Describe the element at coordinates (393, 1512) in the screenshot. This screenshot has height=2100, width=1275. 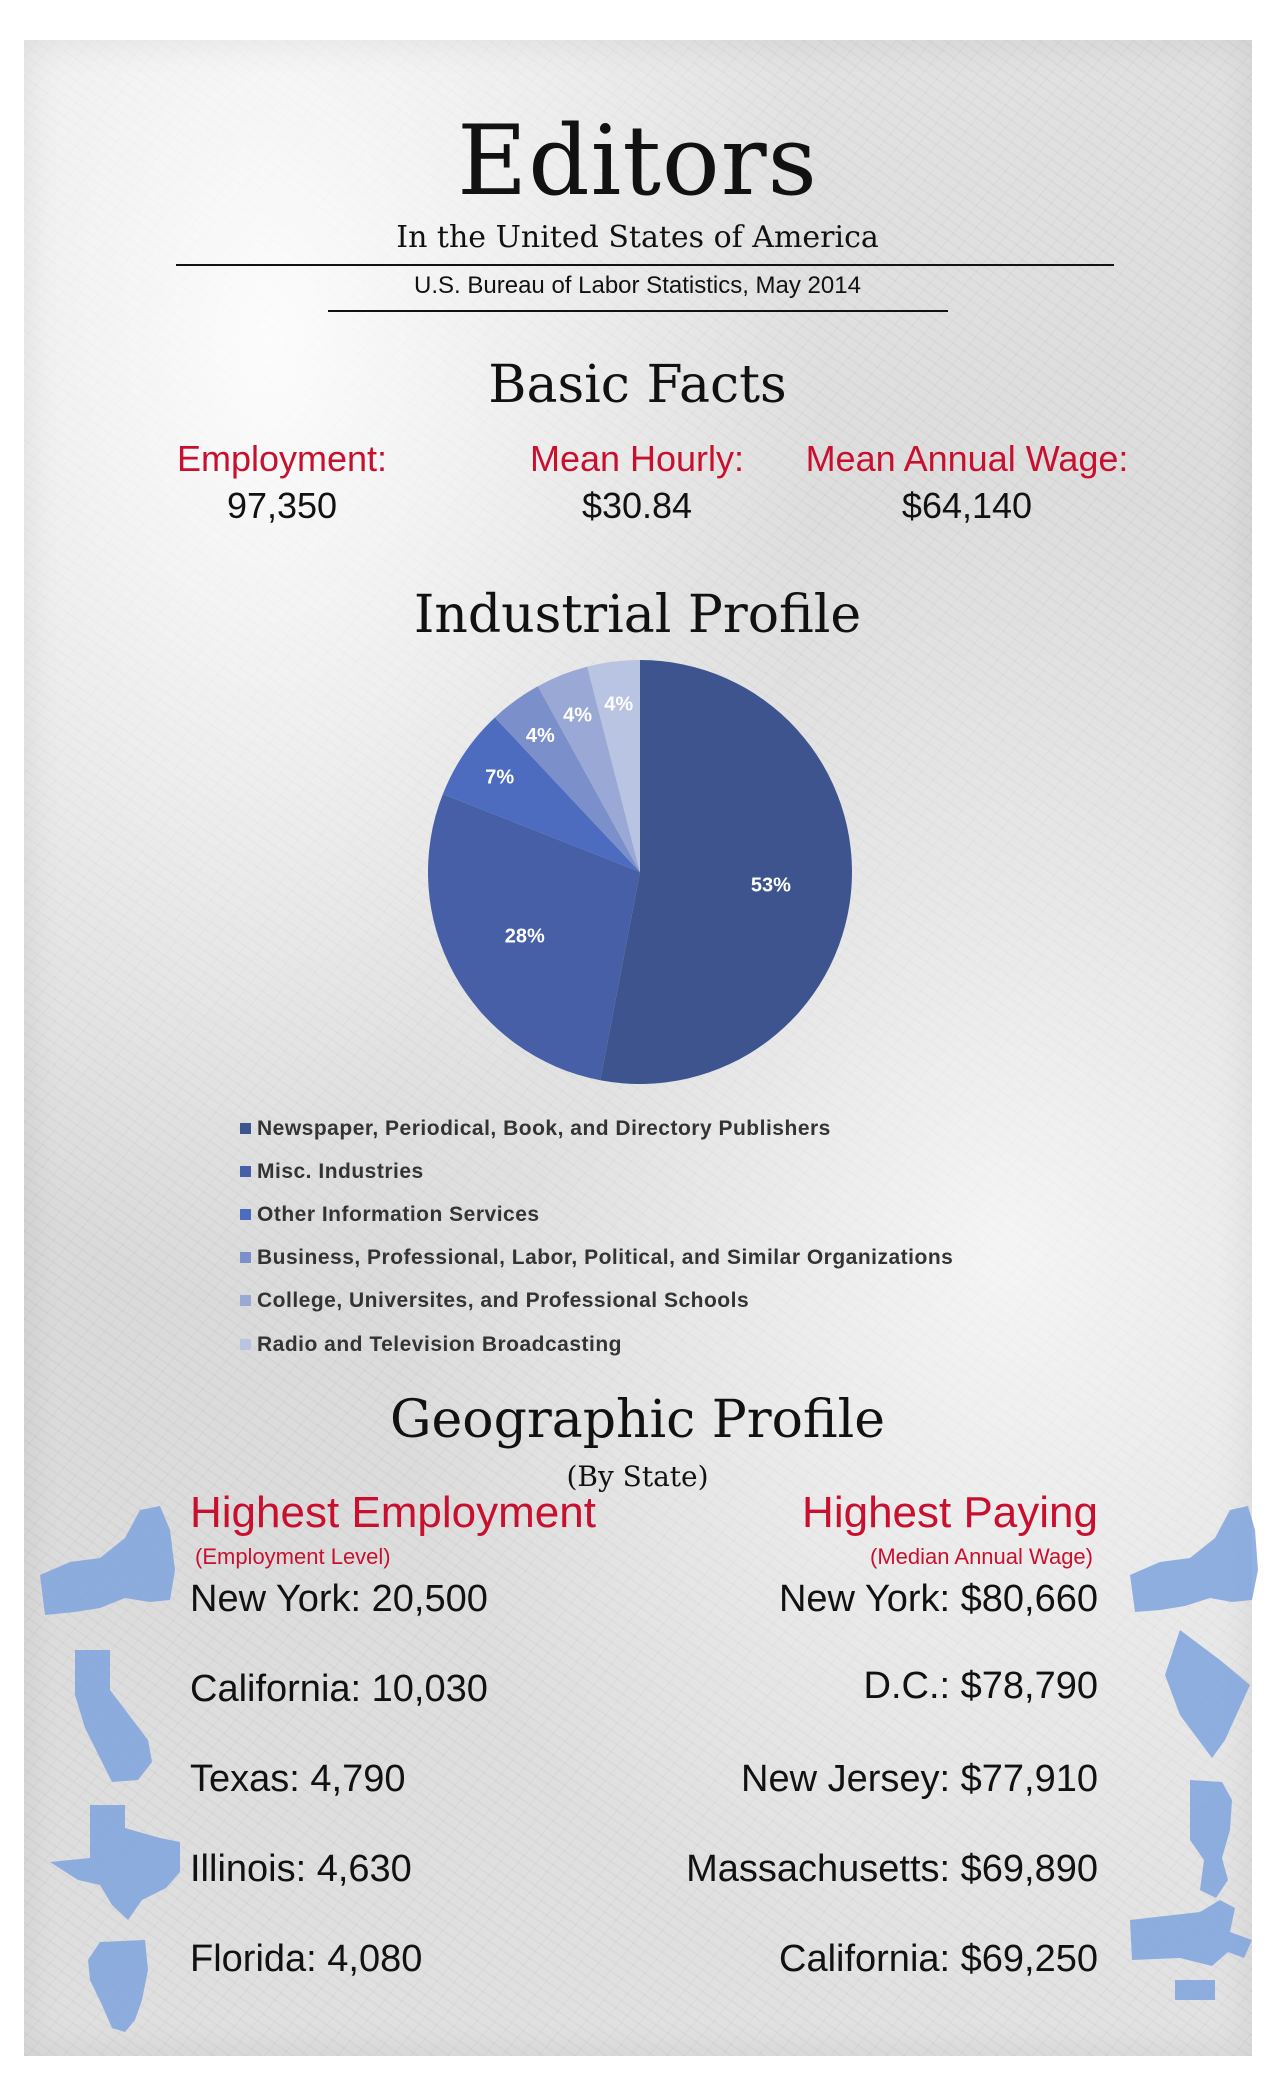
I see `highest-employment-heading: Highest Employment` at that location.